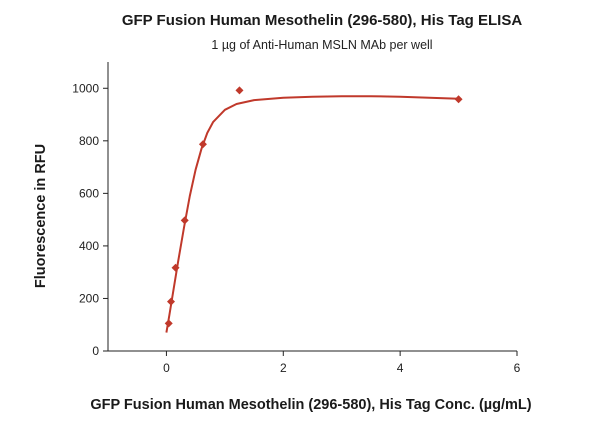  Describe the element at coordinates (89, 246) in the screenshot. I see `y-tick-label: 400` at that location.